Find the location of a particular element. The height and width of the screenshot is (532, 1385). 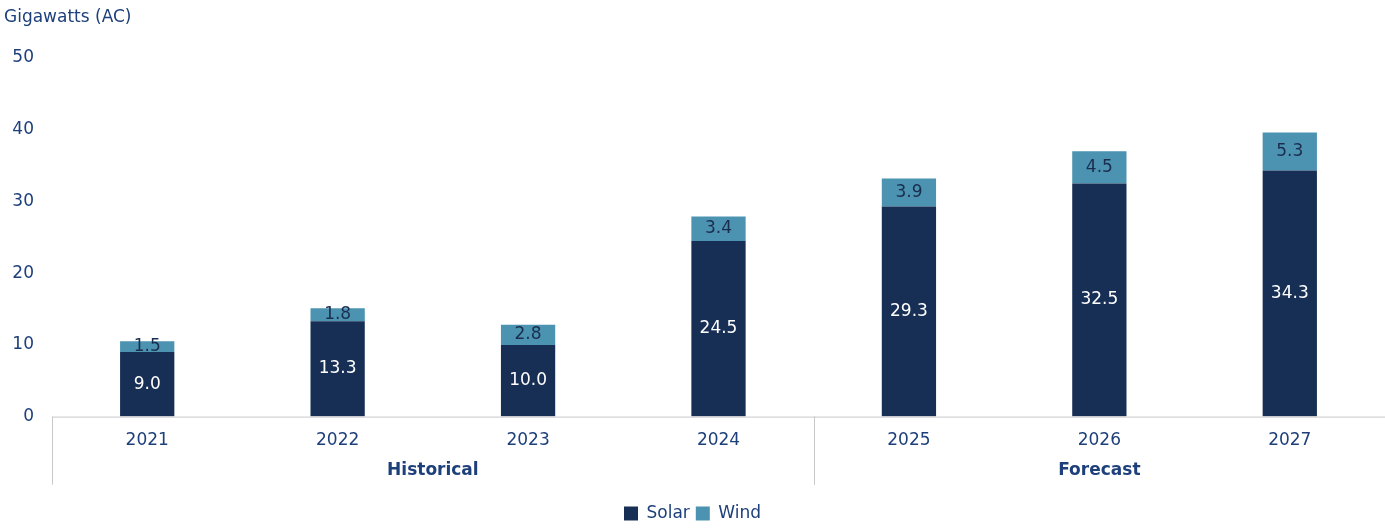

y-tick-label: 40 is located at coordinates (23, 128).